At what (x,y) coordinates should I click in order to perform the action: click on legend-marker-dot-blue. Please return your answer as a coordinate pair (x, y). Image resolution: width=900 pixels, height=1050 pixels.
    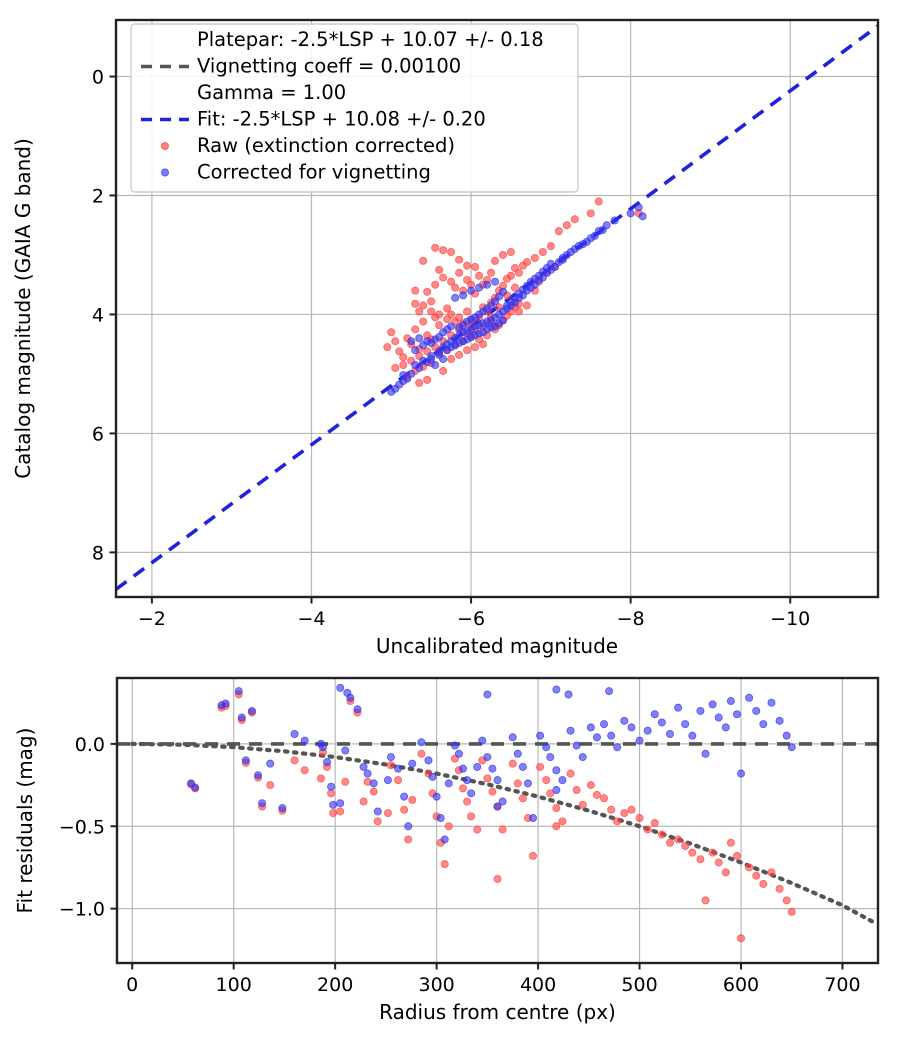
    Looking at the image, I should click on (164, 172).